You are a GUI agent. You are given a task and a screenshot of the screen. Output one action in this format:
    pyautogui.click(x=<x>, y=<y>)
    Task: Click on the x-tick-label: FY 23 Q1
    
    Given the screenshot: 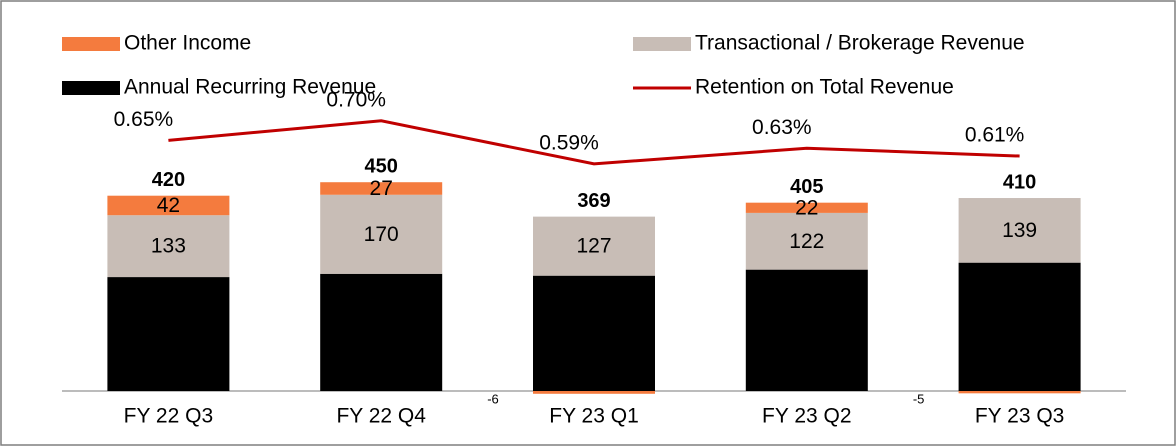 What is the action you would take?
    pyautogui.click(x=594, y=416)
    